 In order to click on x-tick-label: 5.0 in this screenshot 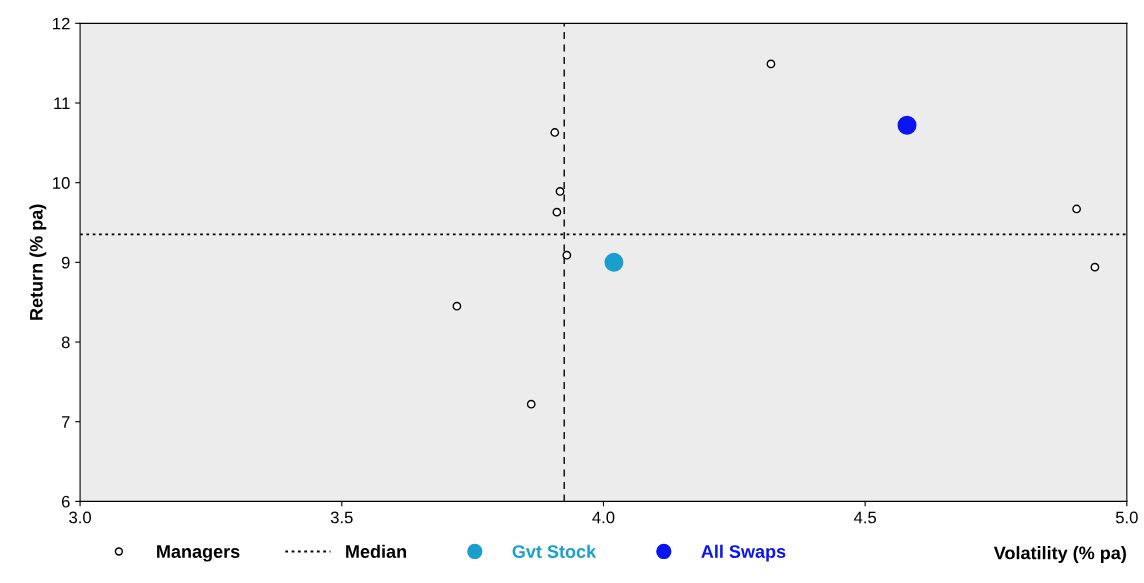, I will do `click(1126, 517)`.